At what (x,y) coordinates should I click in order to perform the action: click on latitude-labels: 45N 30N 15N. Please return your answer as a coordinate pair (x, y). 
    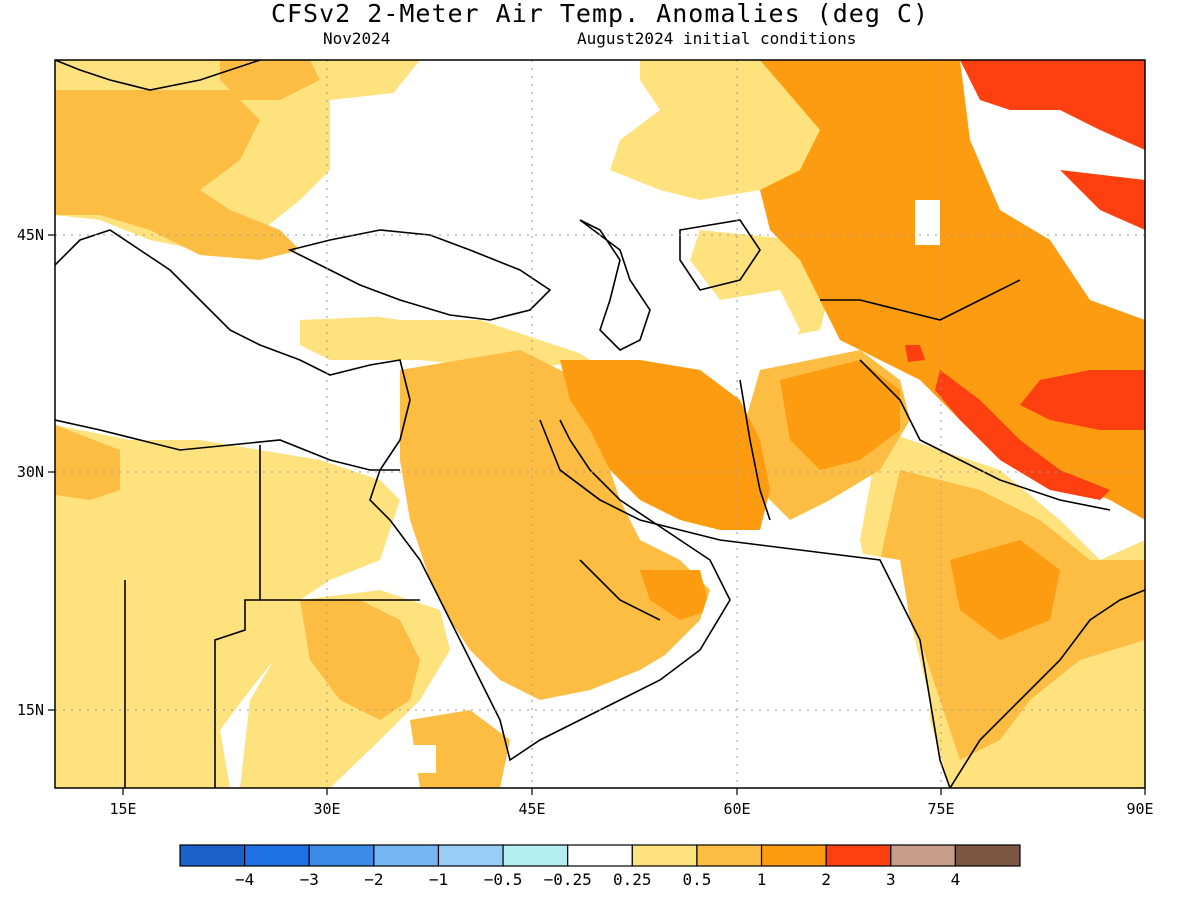
    Looking at the image, I should click on (30, 472).